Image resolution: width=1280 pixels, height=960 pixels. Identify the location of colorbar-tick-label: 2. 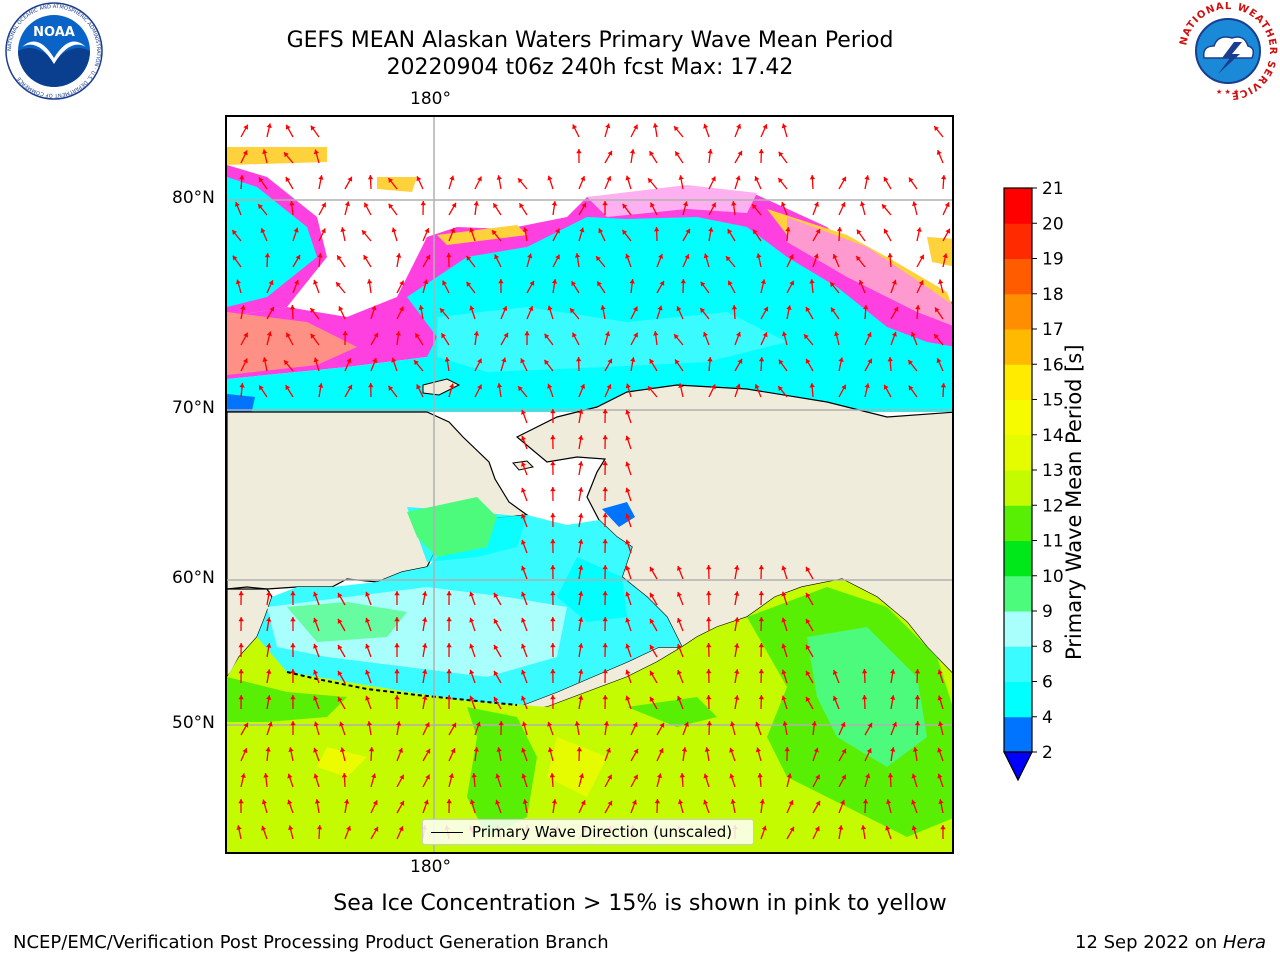
(1047, 753).